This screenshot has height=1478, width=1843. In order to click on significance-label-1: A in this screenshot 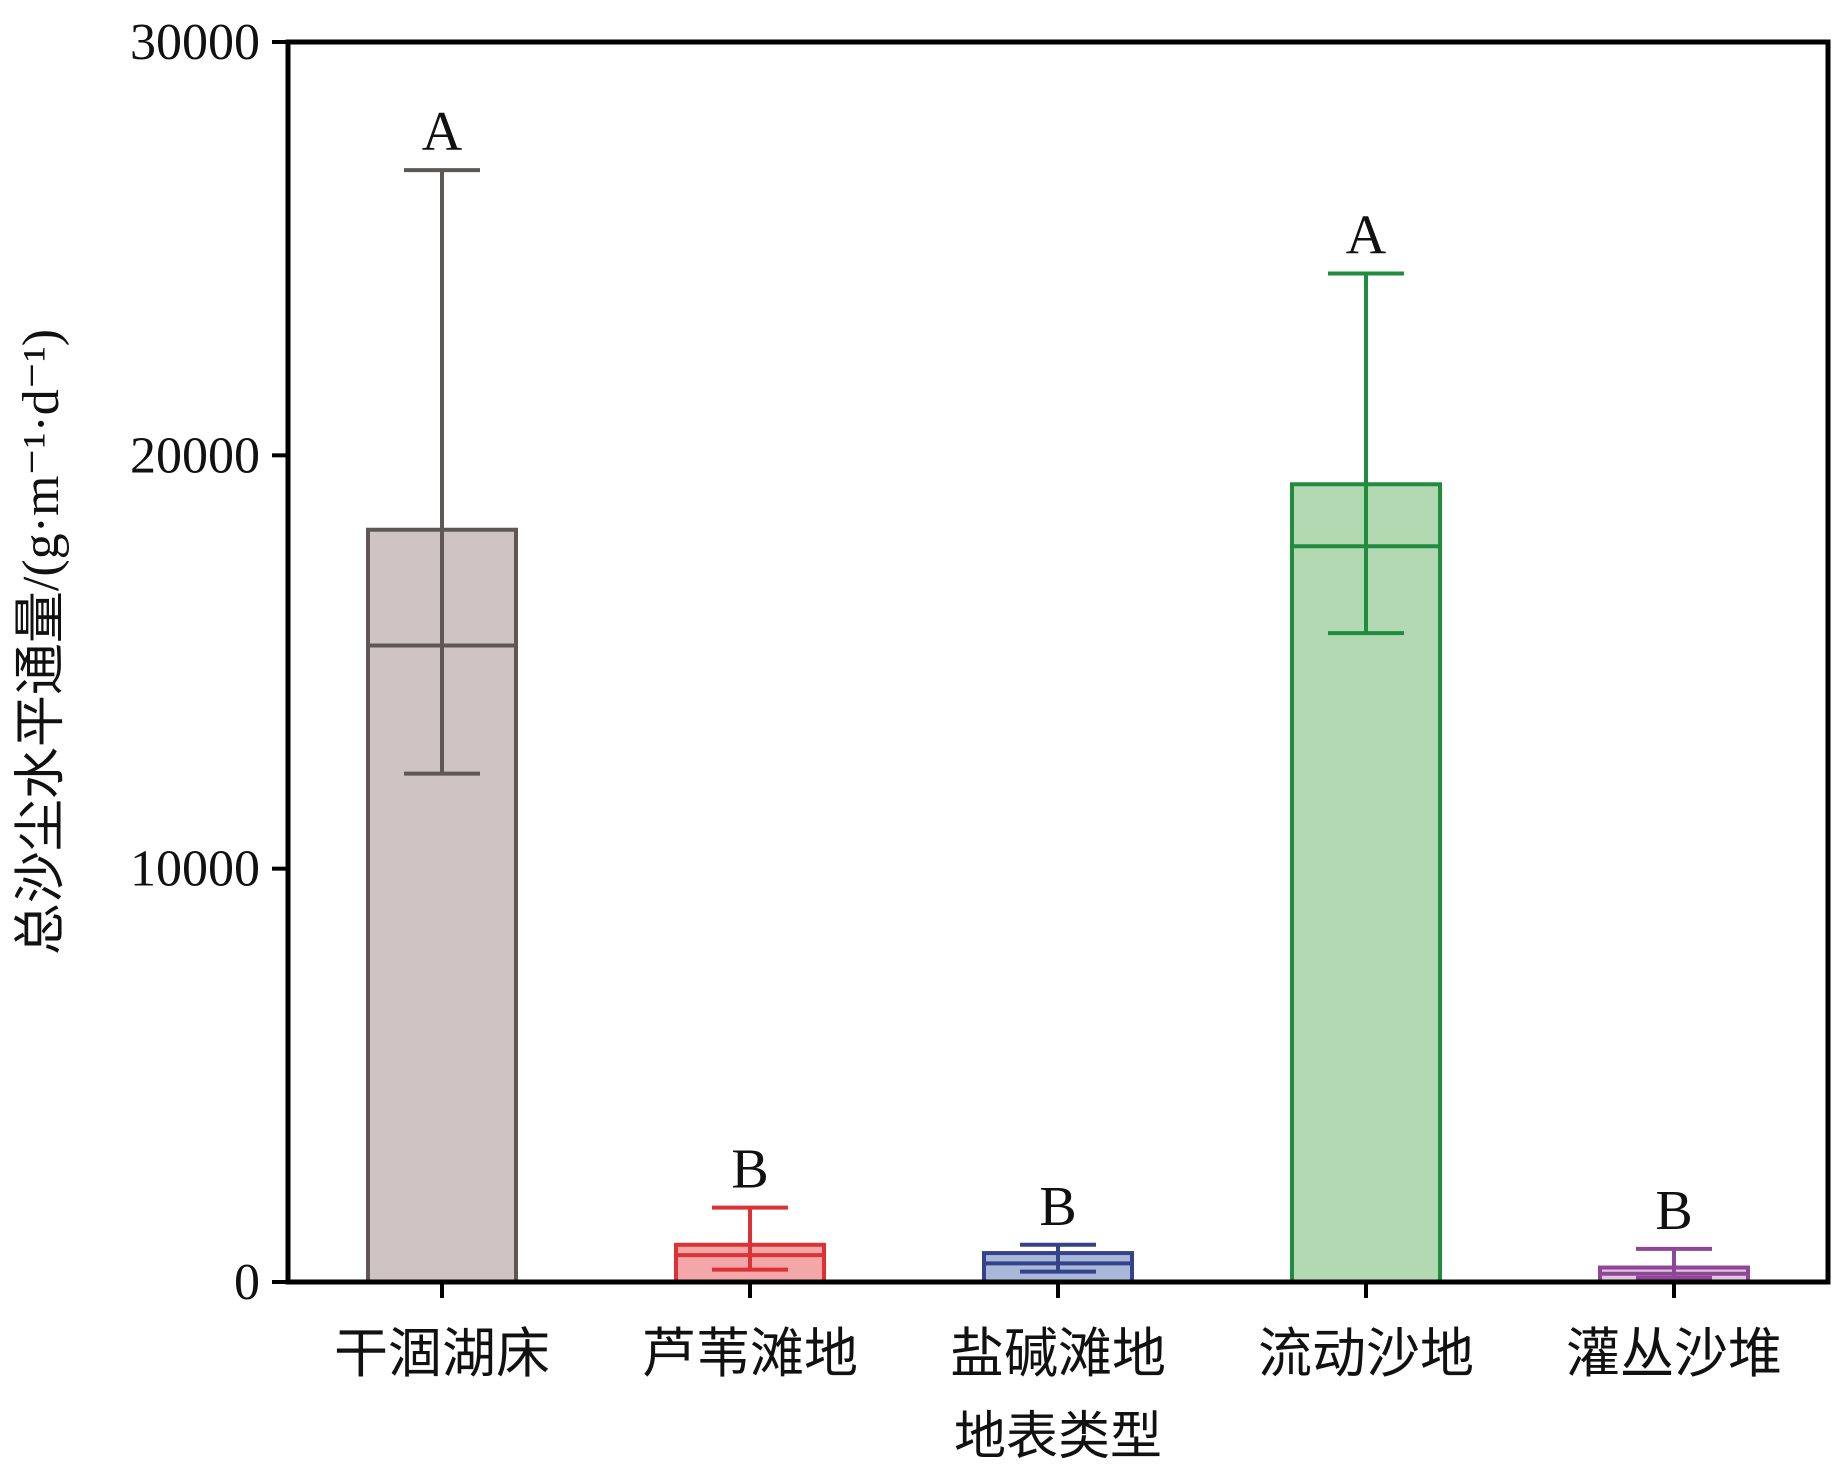, I will do `click(442, 132)`.